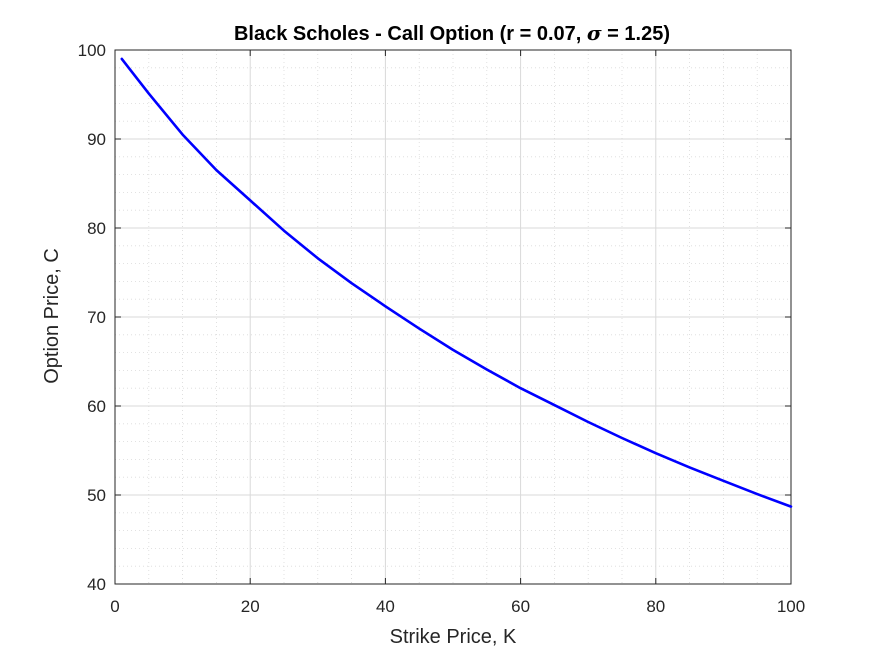  I want to click on y-tick-label: 80, so click(96, 228).